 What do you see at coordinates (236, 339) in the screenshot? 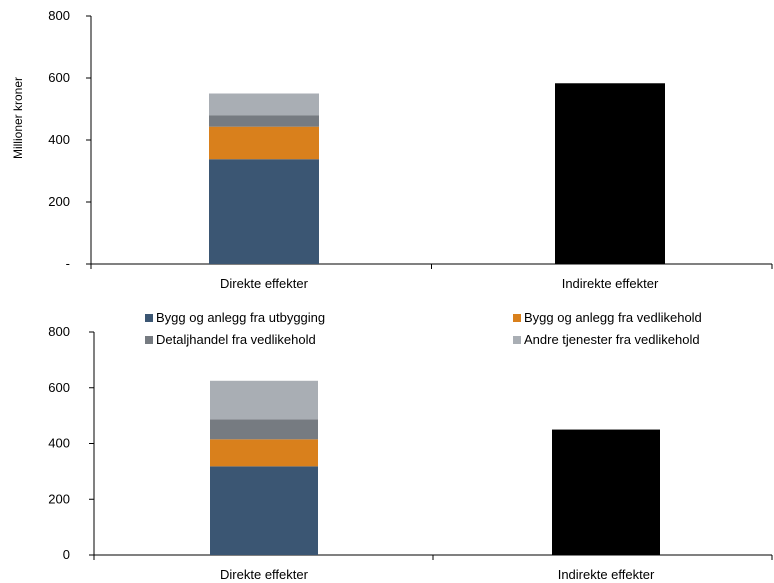
I see `legend-label: Detaljhandel fra vedlikehold` at bounding box center [236, 339].